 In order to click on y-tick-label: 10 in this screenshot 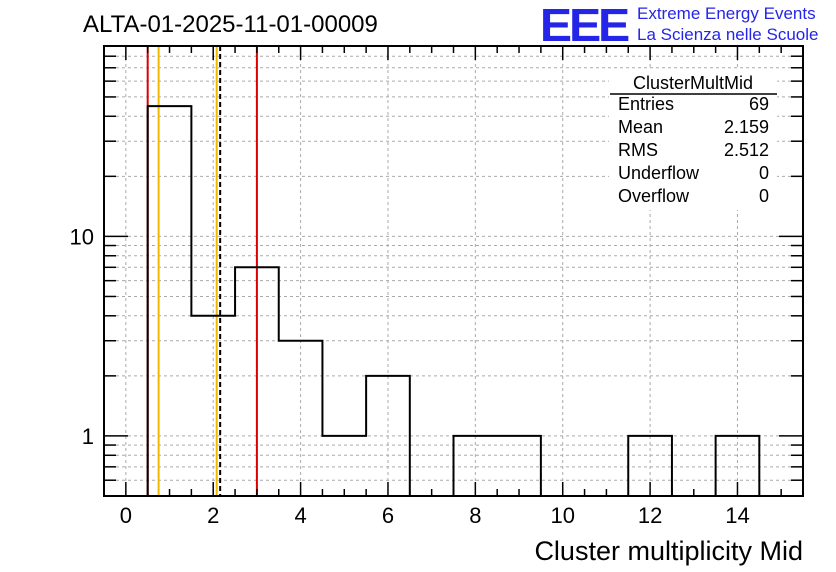, I will do `click(82, 236)`.